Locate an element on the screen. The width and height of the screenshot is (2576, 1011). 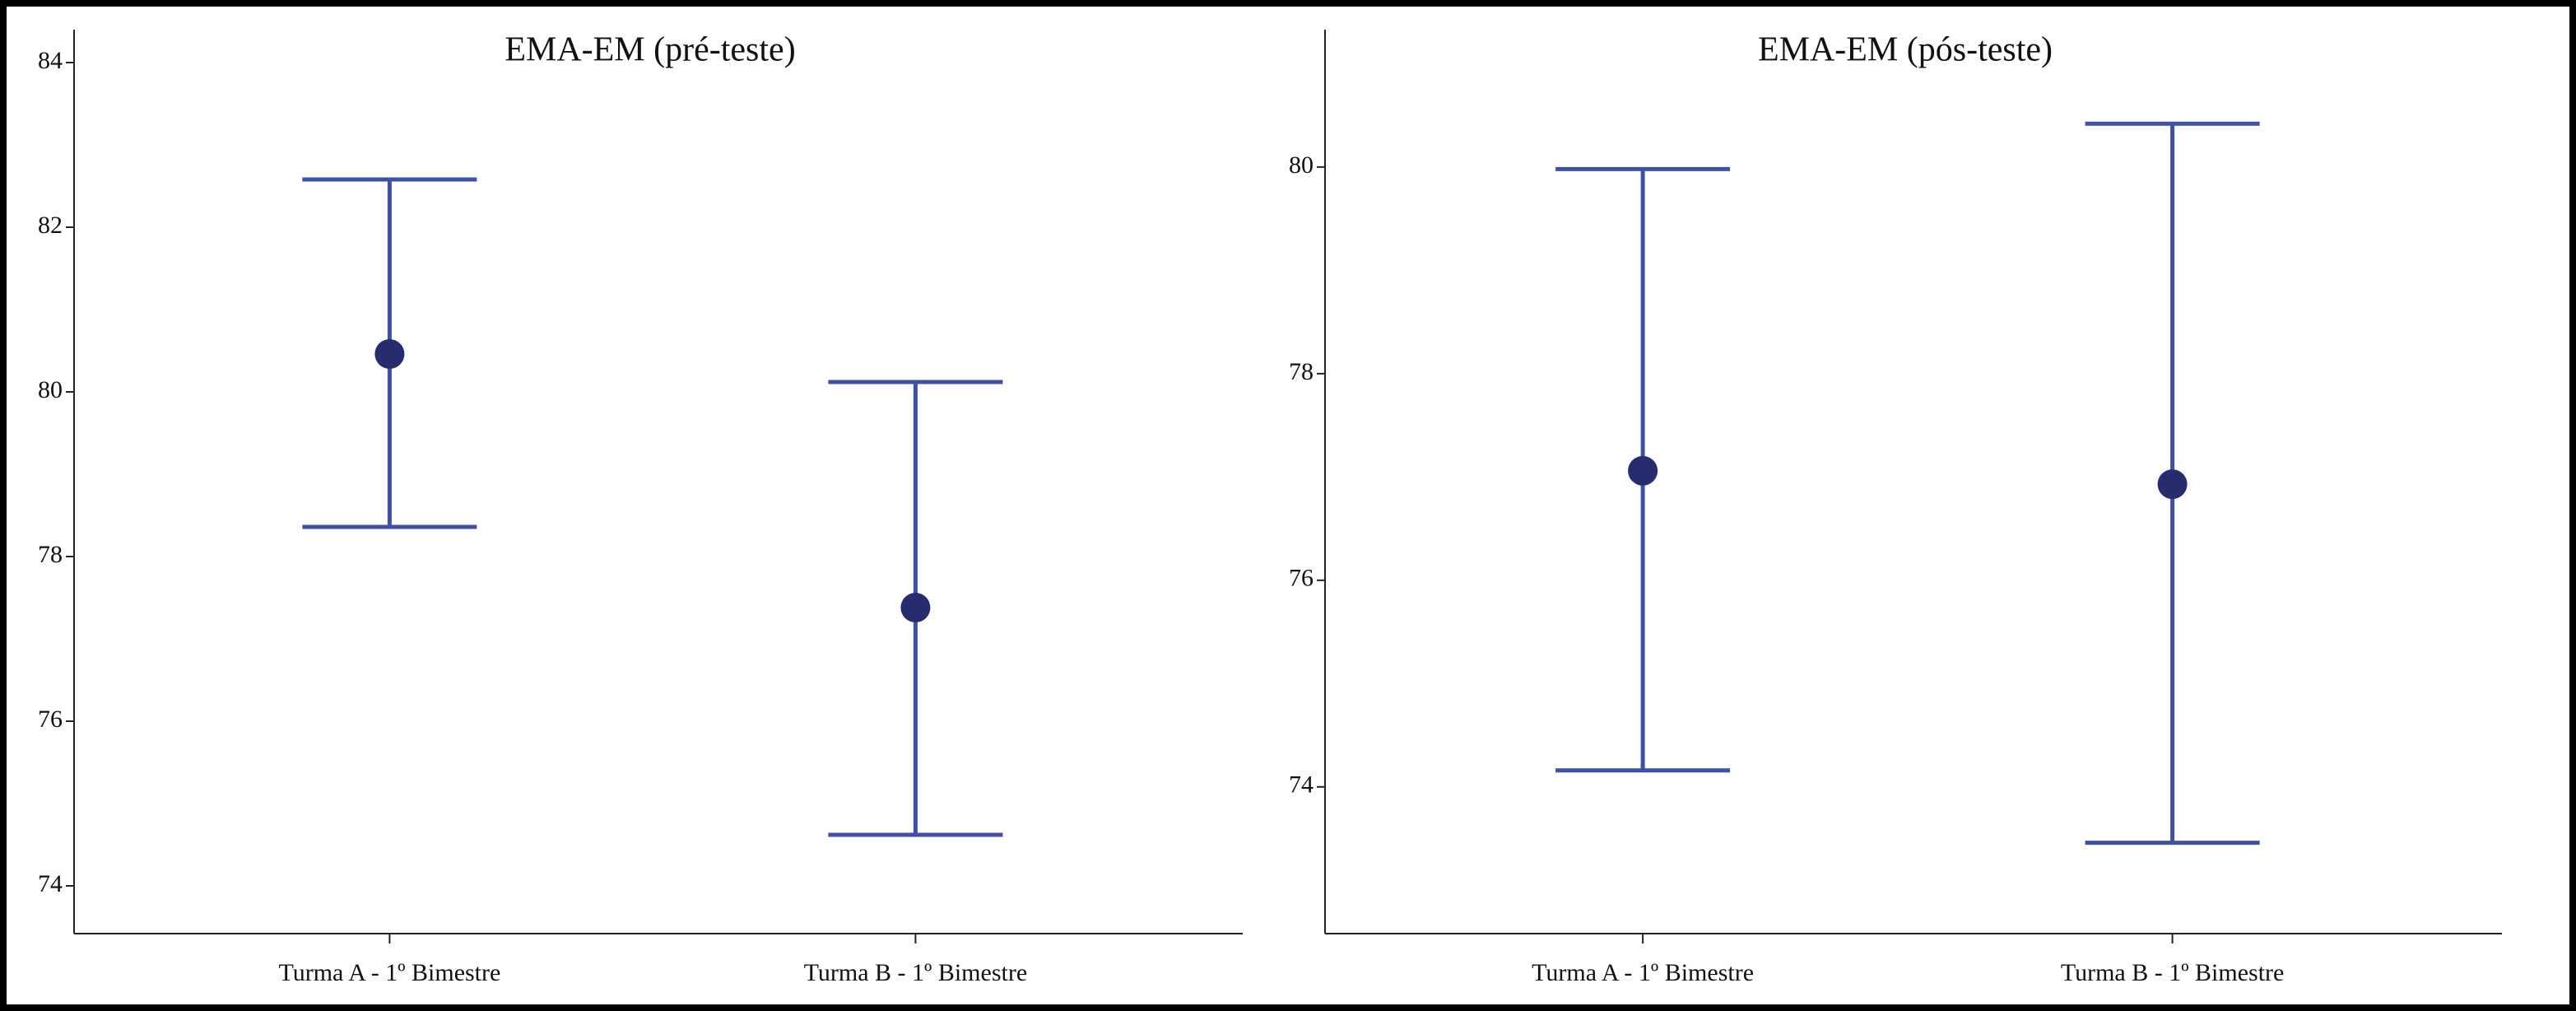
chart-title: EMA-EM (pré-teste) is located at coordinates (650, 50).